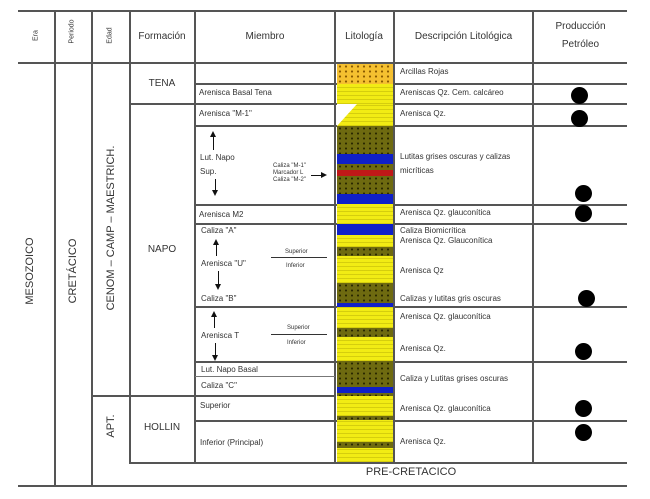 This screenshot has height=499, width=650. Describe the element at coordinates (580, 26) in the screenshot. I see `header-produccion-line1: Producción` at that location.